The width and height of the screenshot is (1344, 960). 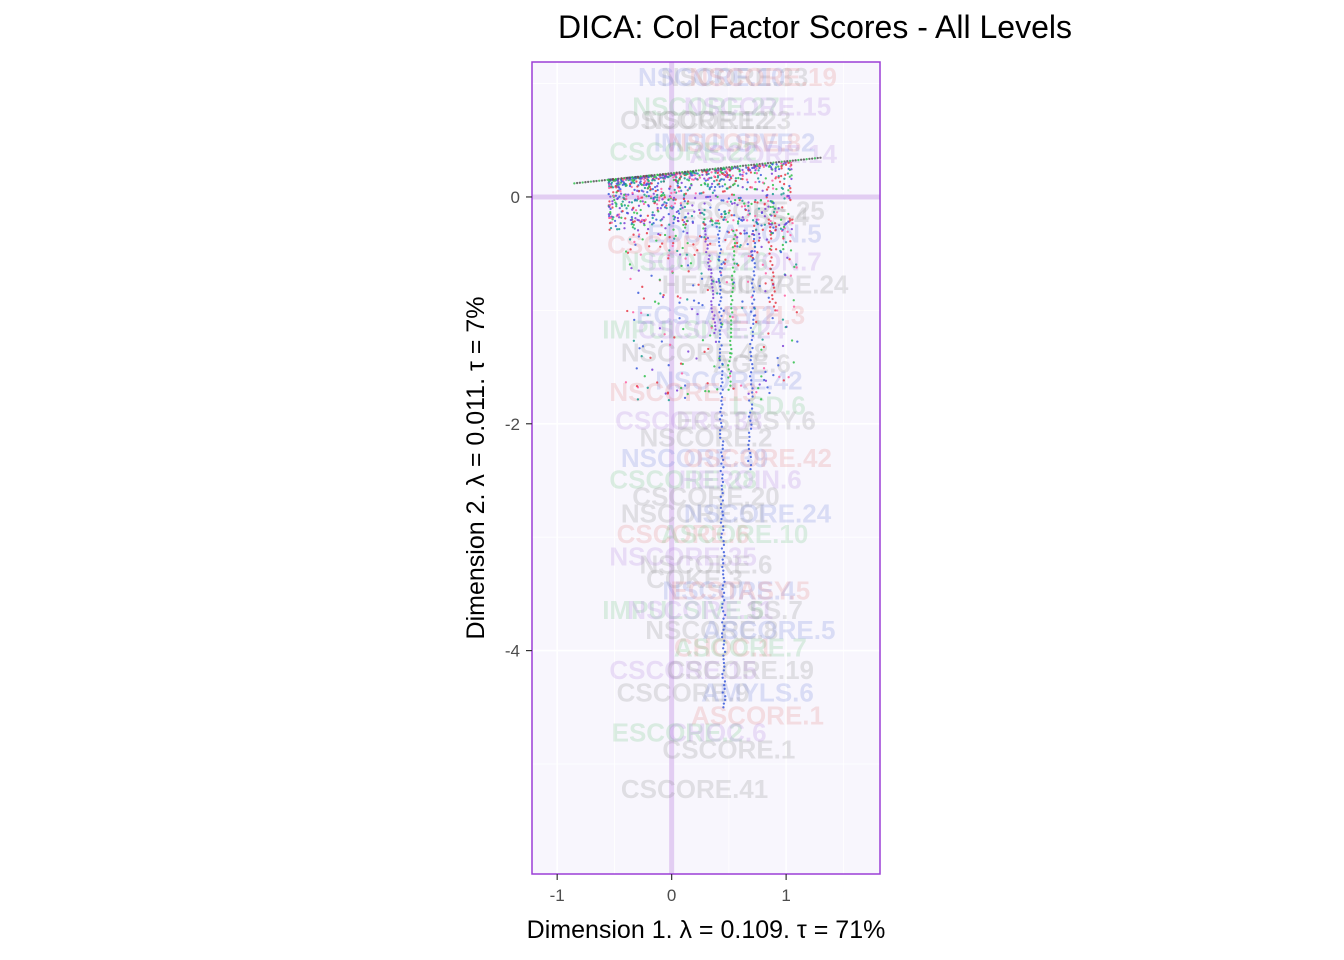 What do you see at coordinates (711, 630) in the screenshot?
I see `point-label: NSCORE.8` at bounding box center [711, 630].